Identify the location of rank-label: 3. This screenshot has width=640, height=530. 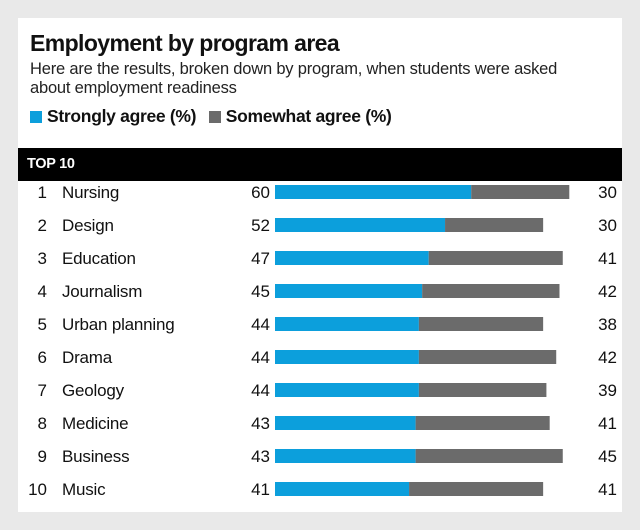
(42, 258).